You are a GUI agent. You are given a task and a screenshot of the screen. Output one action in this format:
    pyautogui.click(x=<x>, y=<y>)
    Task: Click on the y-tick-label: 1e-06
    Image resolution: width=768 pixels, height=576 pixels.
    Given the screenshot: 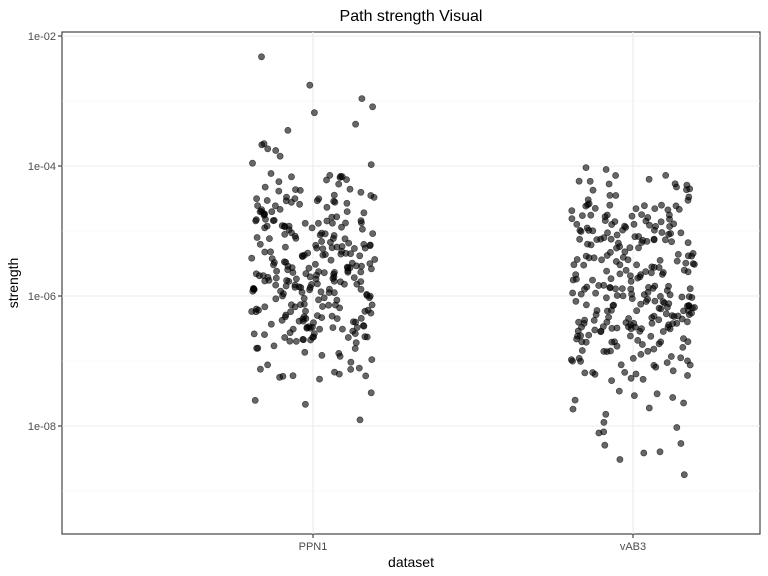 What is the action you would take?
    pyautogui.click(x=42, y=297)
    